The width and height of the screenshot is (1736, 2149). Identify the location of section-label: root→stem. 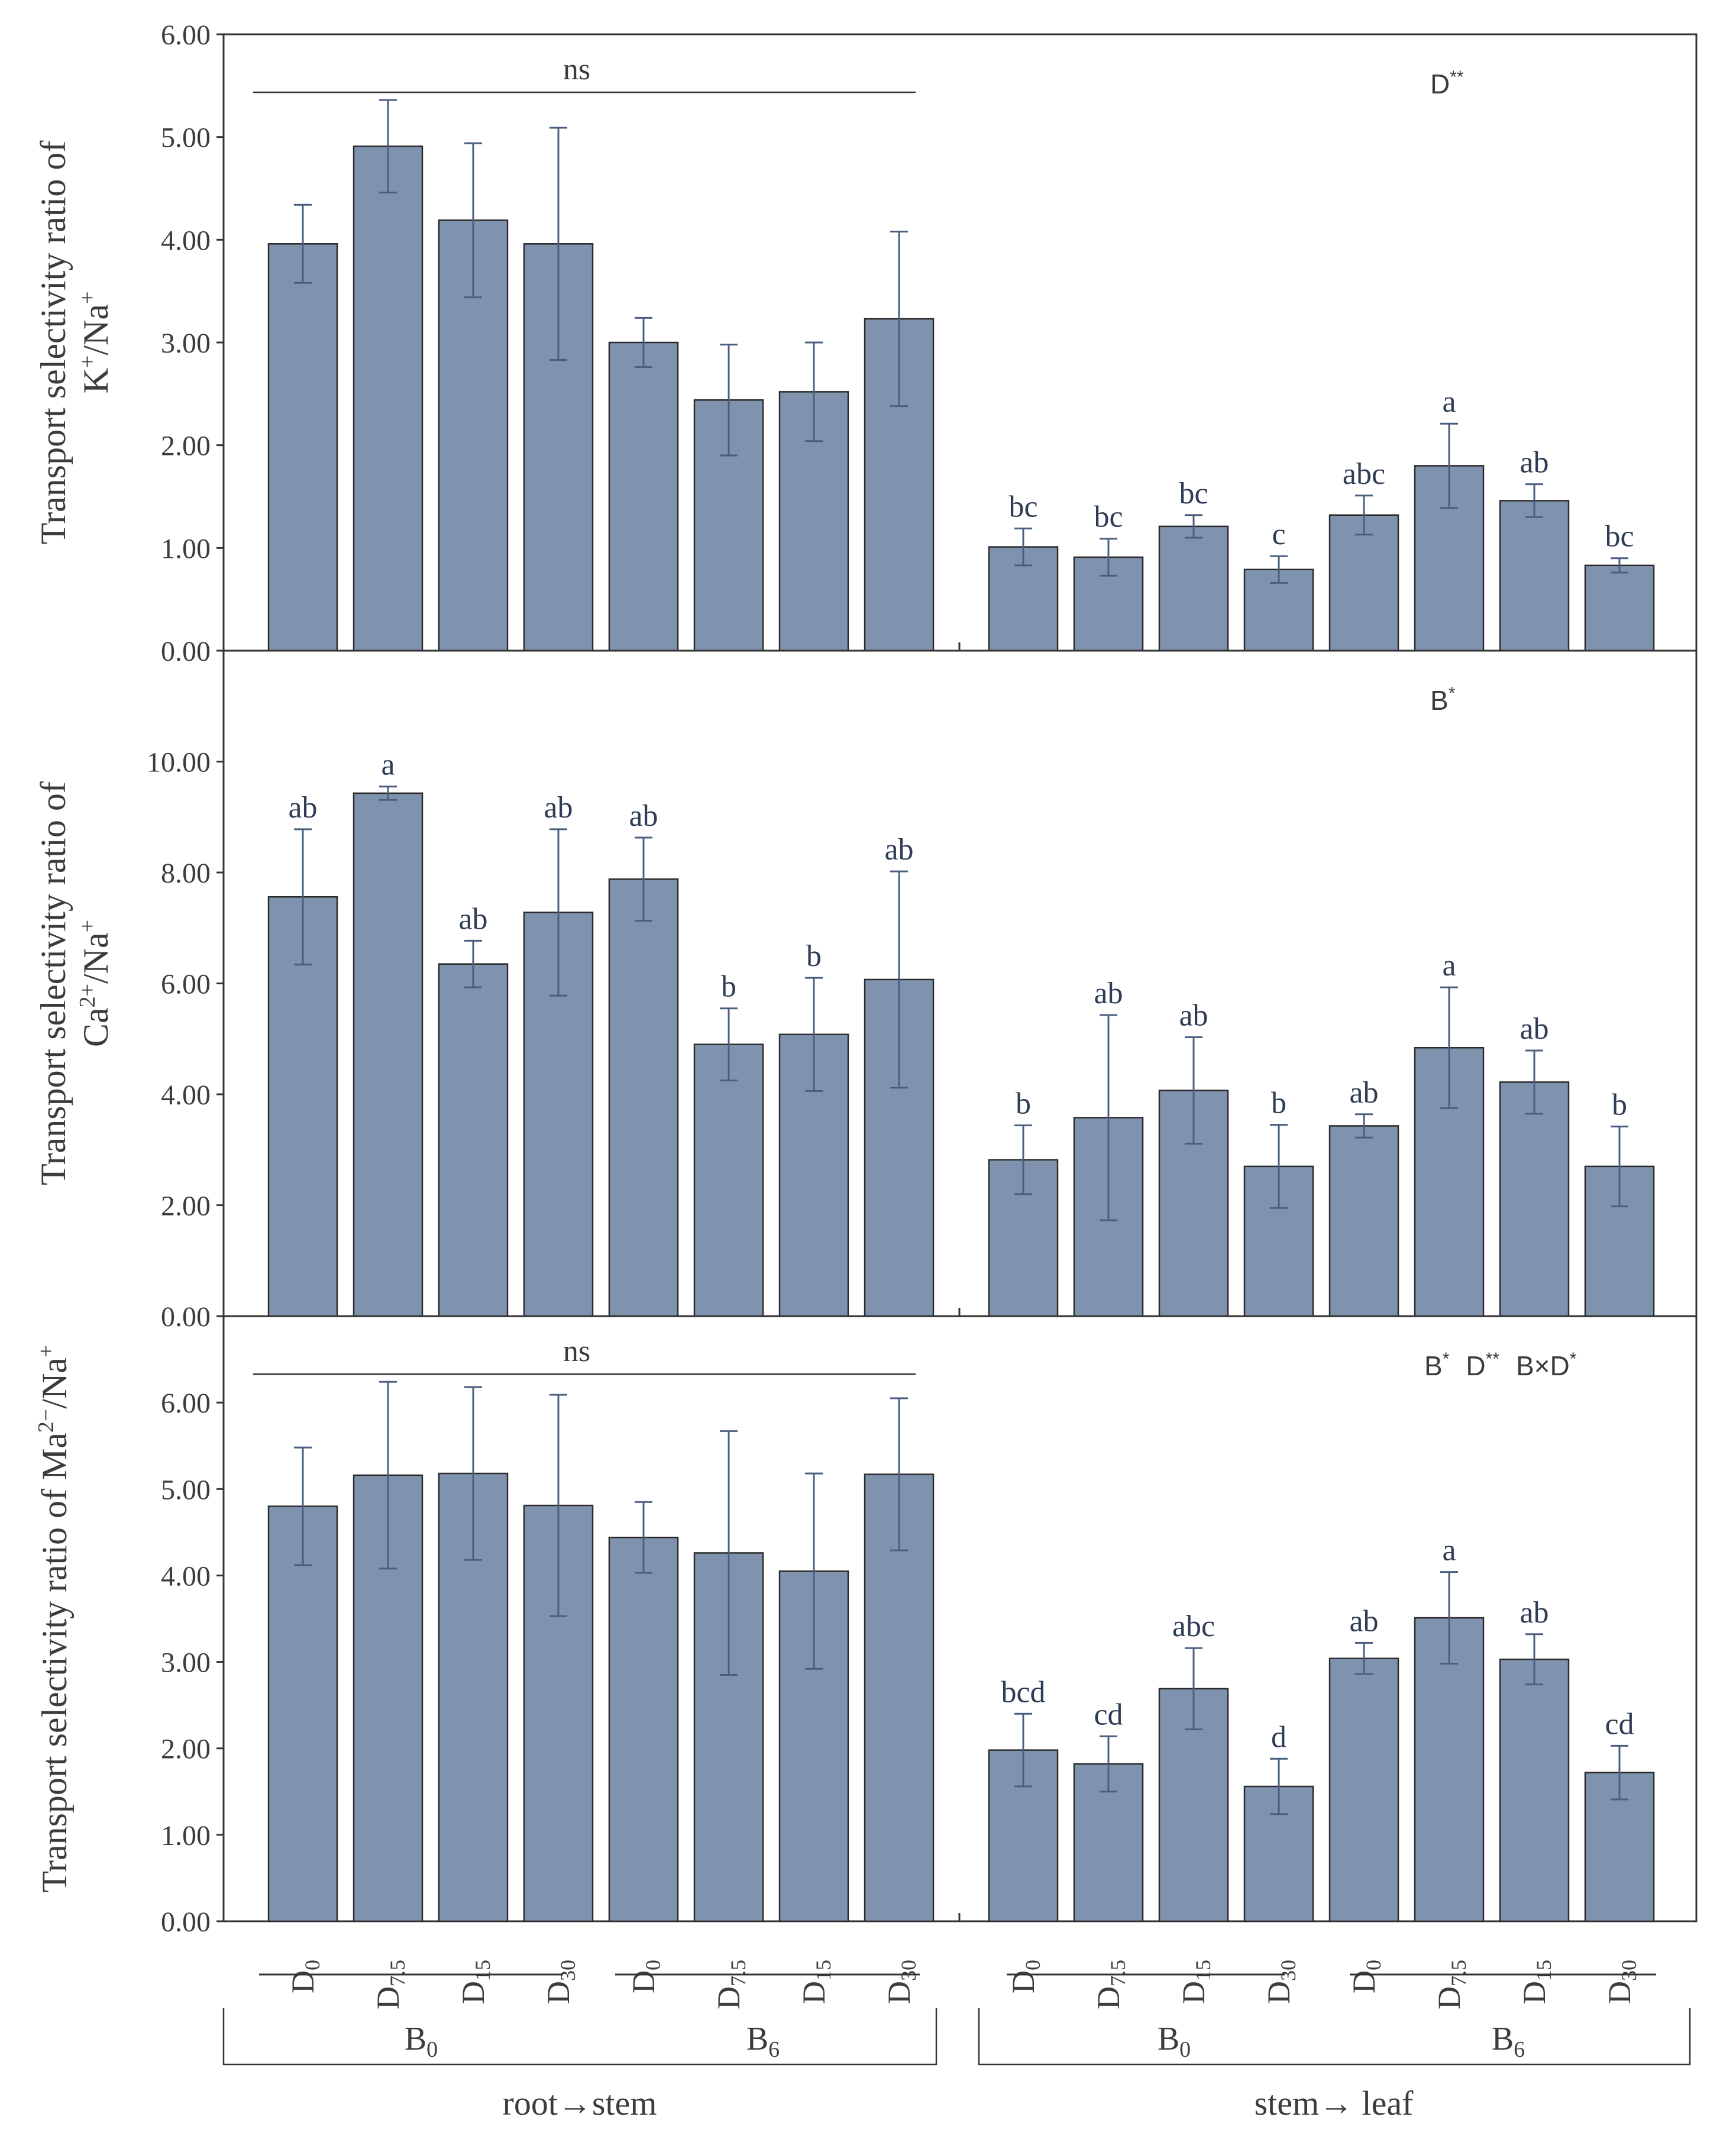
(580, 2103).